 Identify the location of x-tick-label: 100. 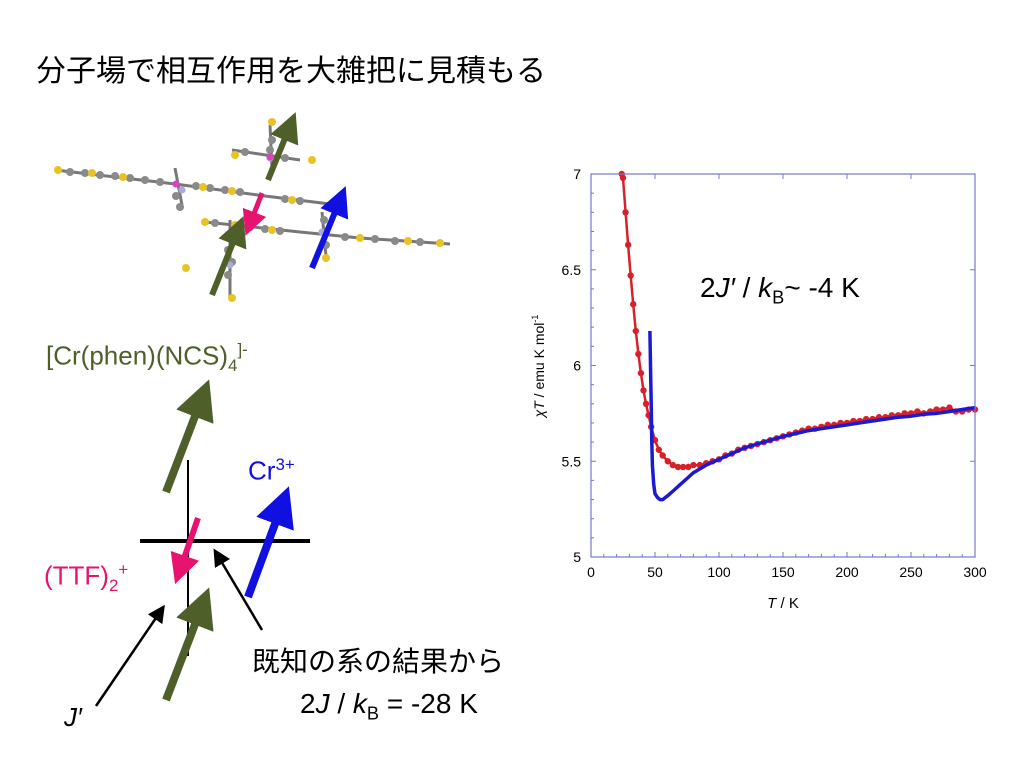
(719, 572).